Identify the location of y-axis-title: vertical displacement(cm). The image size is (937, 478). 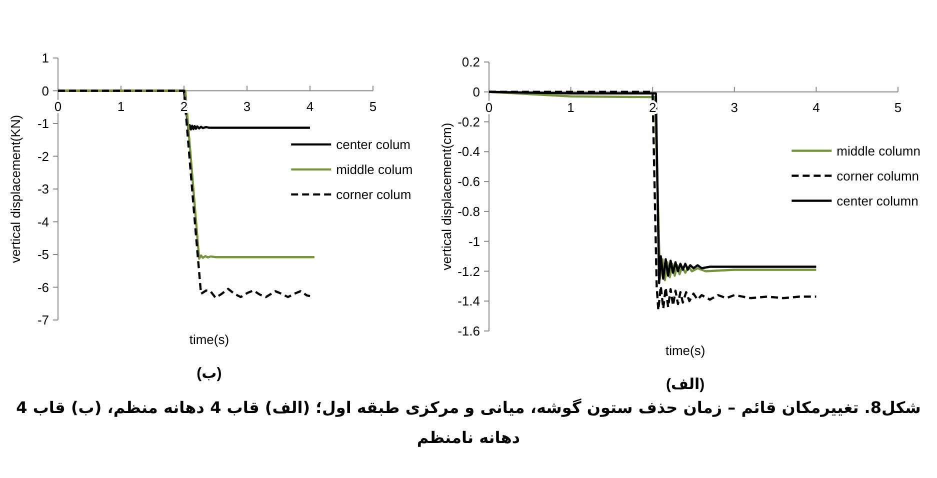
(446, 196).